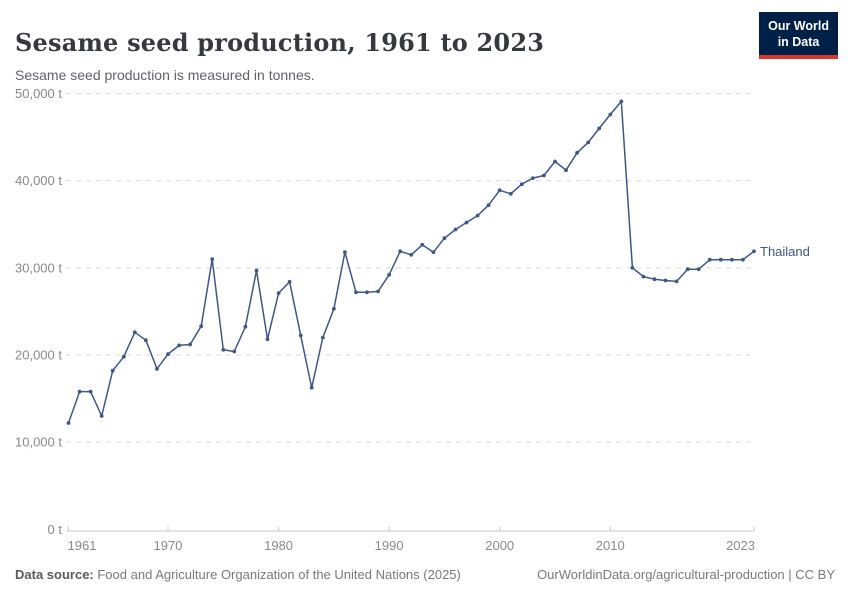 This screenshot has width=850, height=600. What do you see at coordinates (82, 545) in the screenshot?
I see `x-axis-tick-label: 1961` at bounding box center [82, 545].